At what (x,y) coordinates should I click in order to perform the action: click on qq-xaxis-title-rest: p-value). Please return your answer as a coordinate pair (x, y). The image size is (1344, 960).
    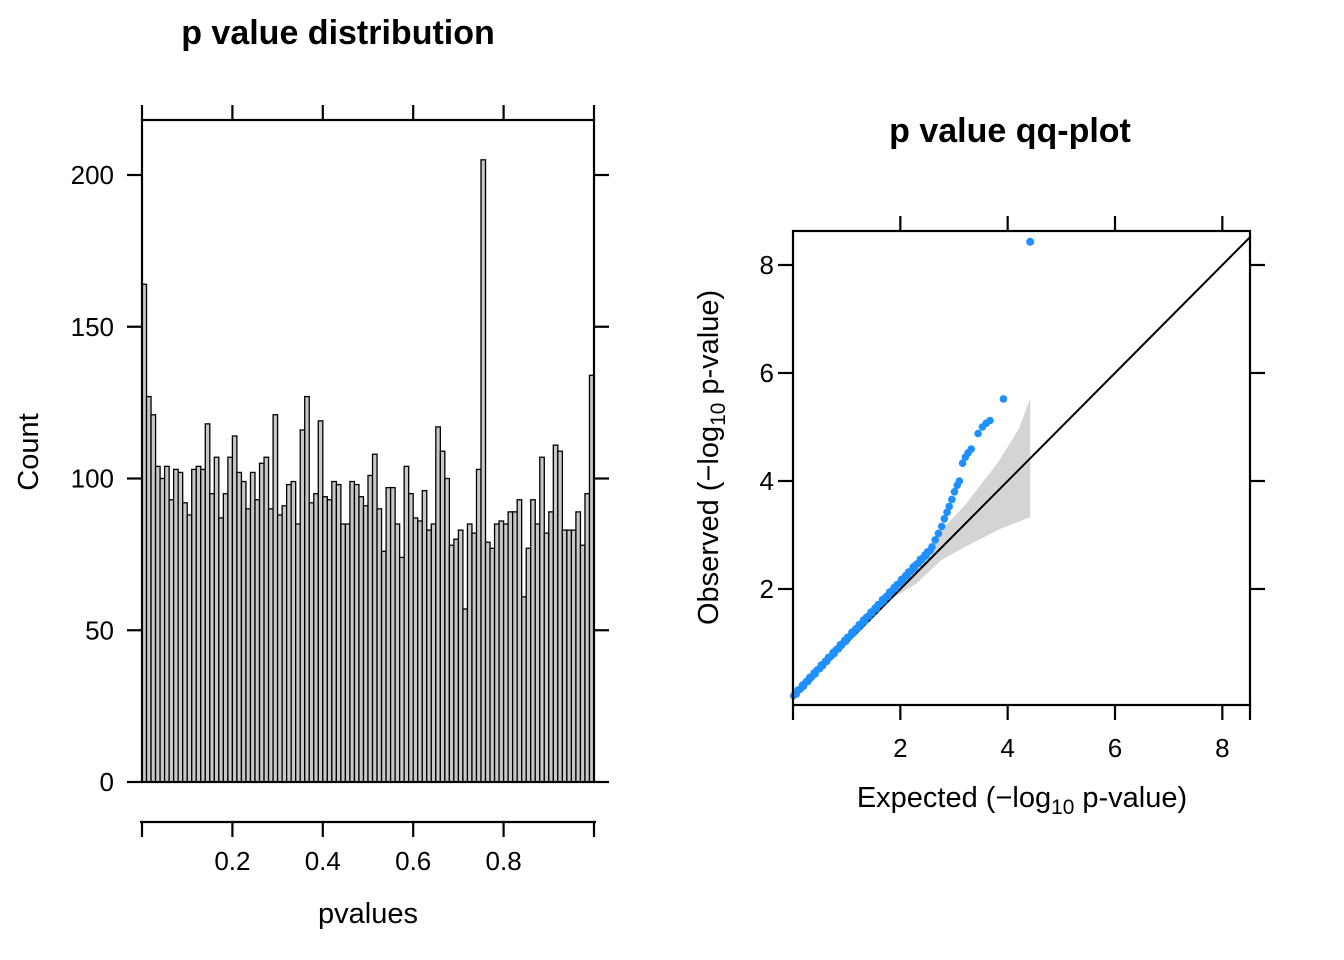
    Looking at the image, I should click on (1131, 798).